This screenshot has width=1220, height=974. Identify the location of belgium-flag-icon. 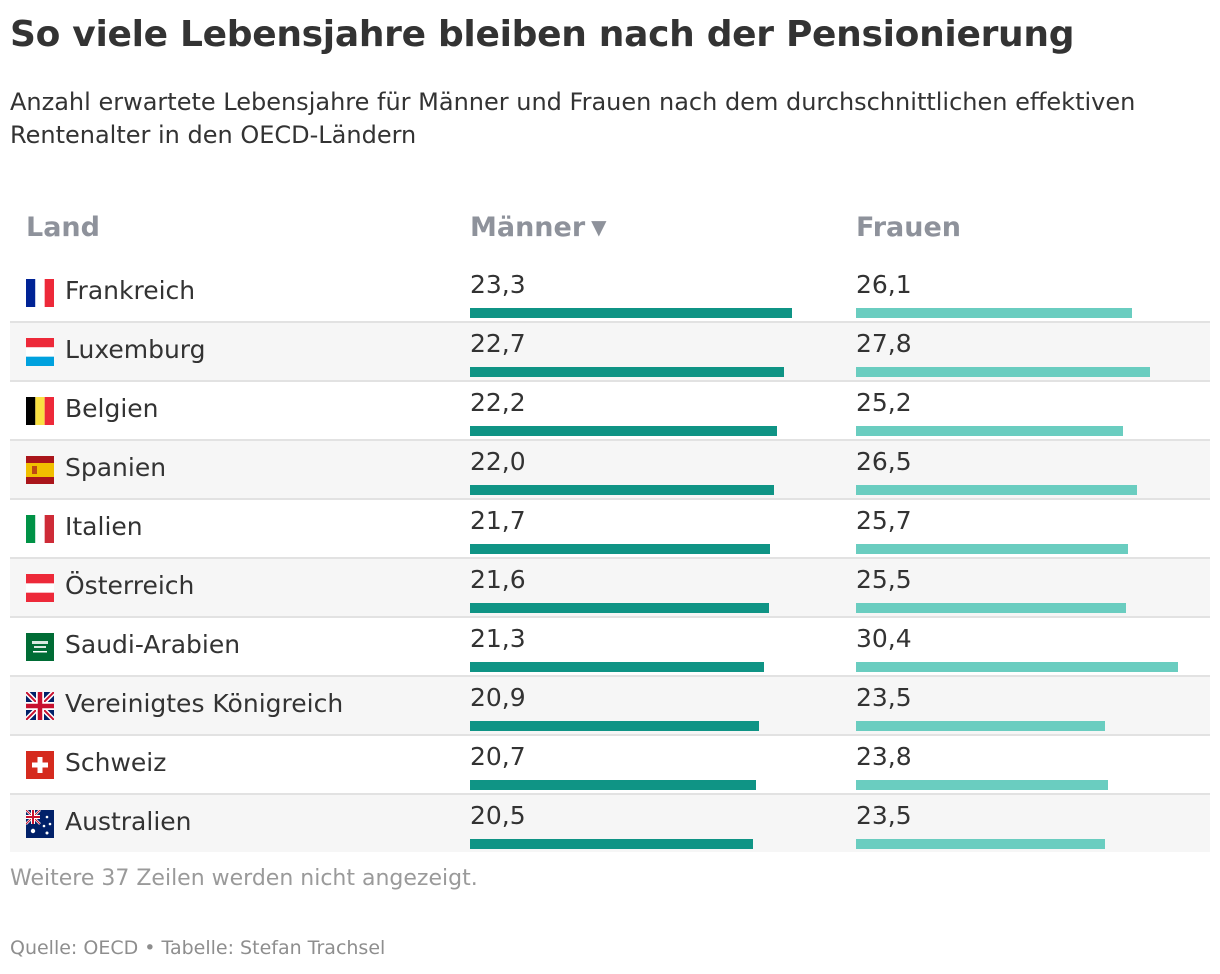
(40, 411).